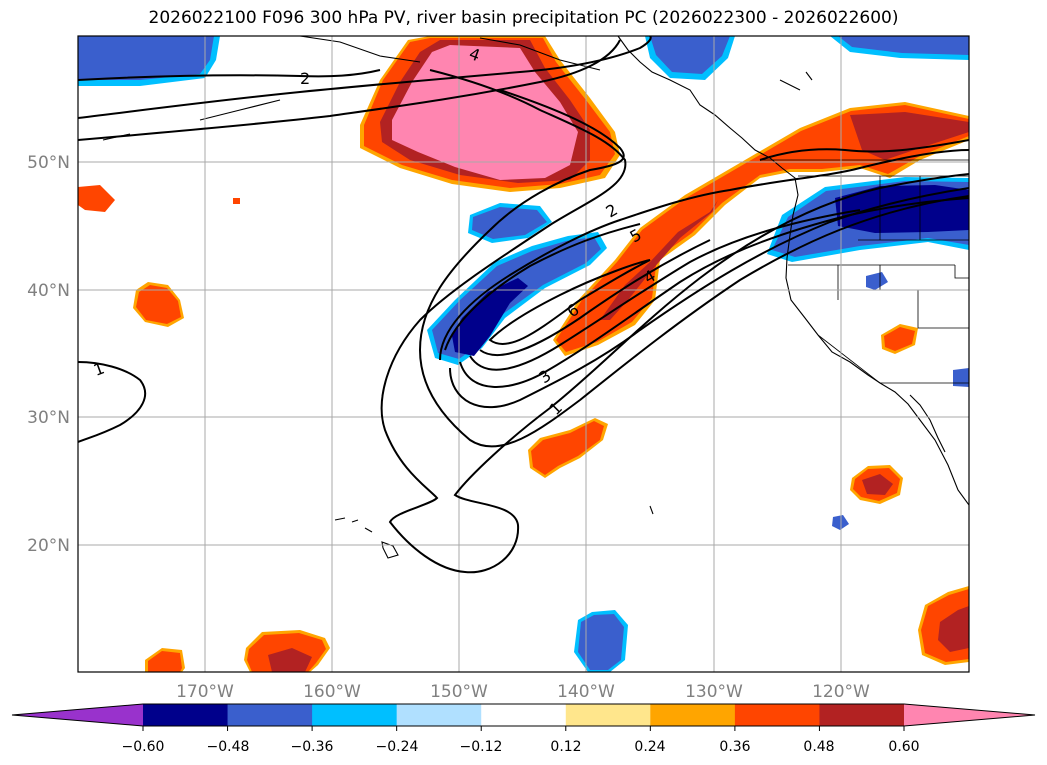  What do you see at coordinates (969, 715) in the screenshot?
I see `colorbar-extend-high` at bounding box center [969, 715].